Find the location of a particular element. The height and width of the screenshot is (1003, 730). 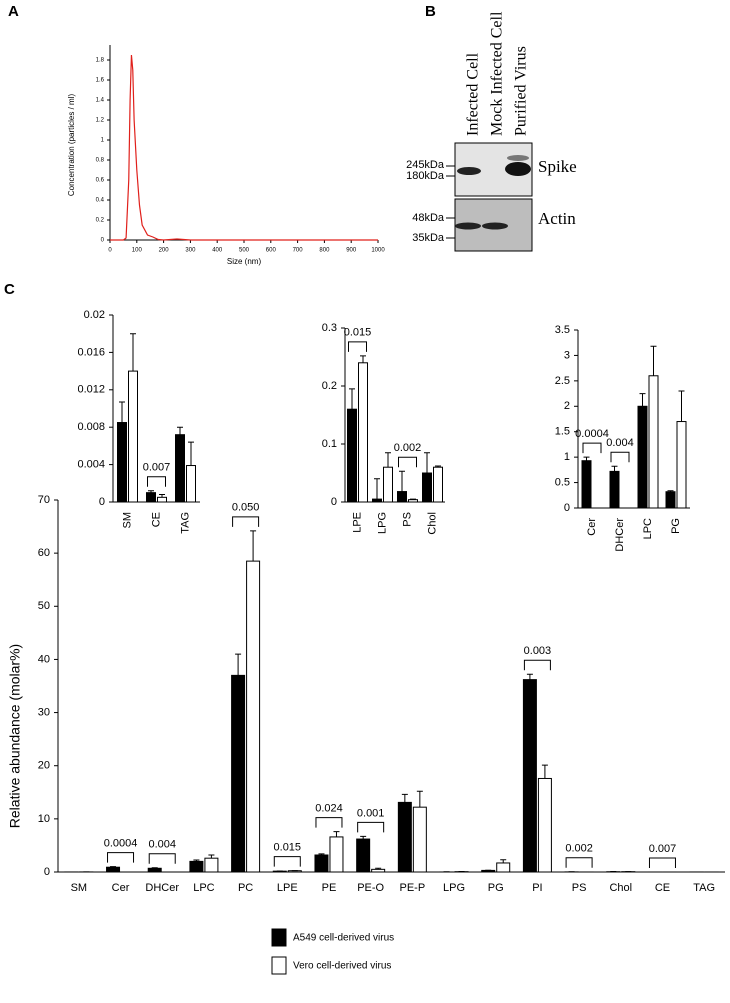

y-tick-label: 0.004 is located at coordinates (91, 465).